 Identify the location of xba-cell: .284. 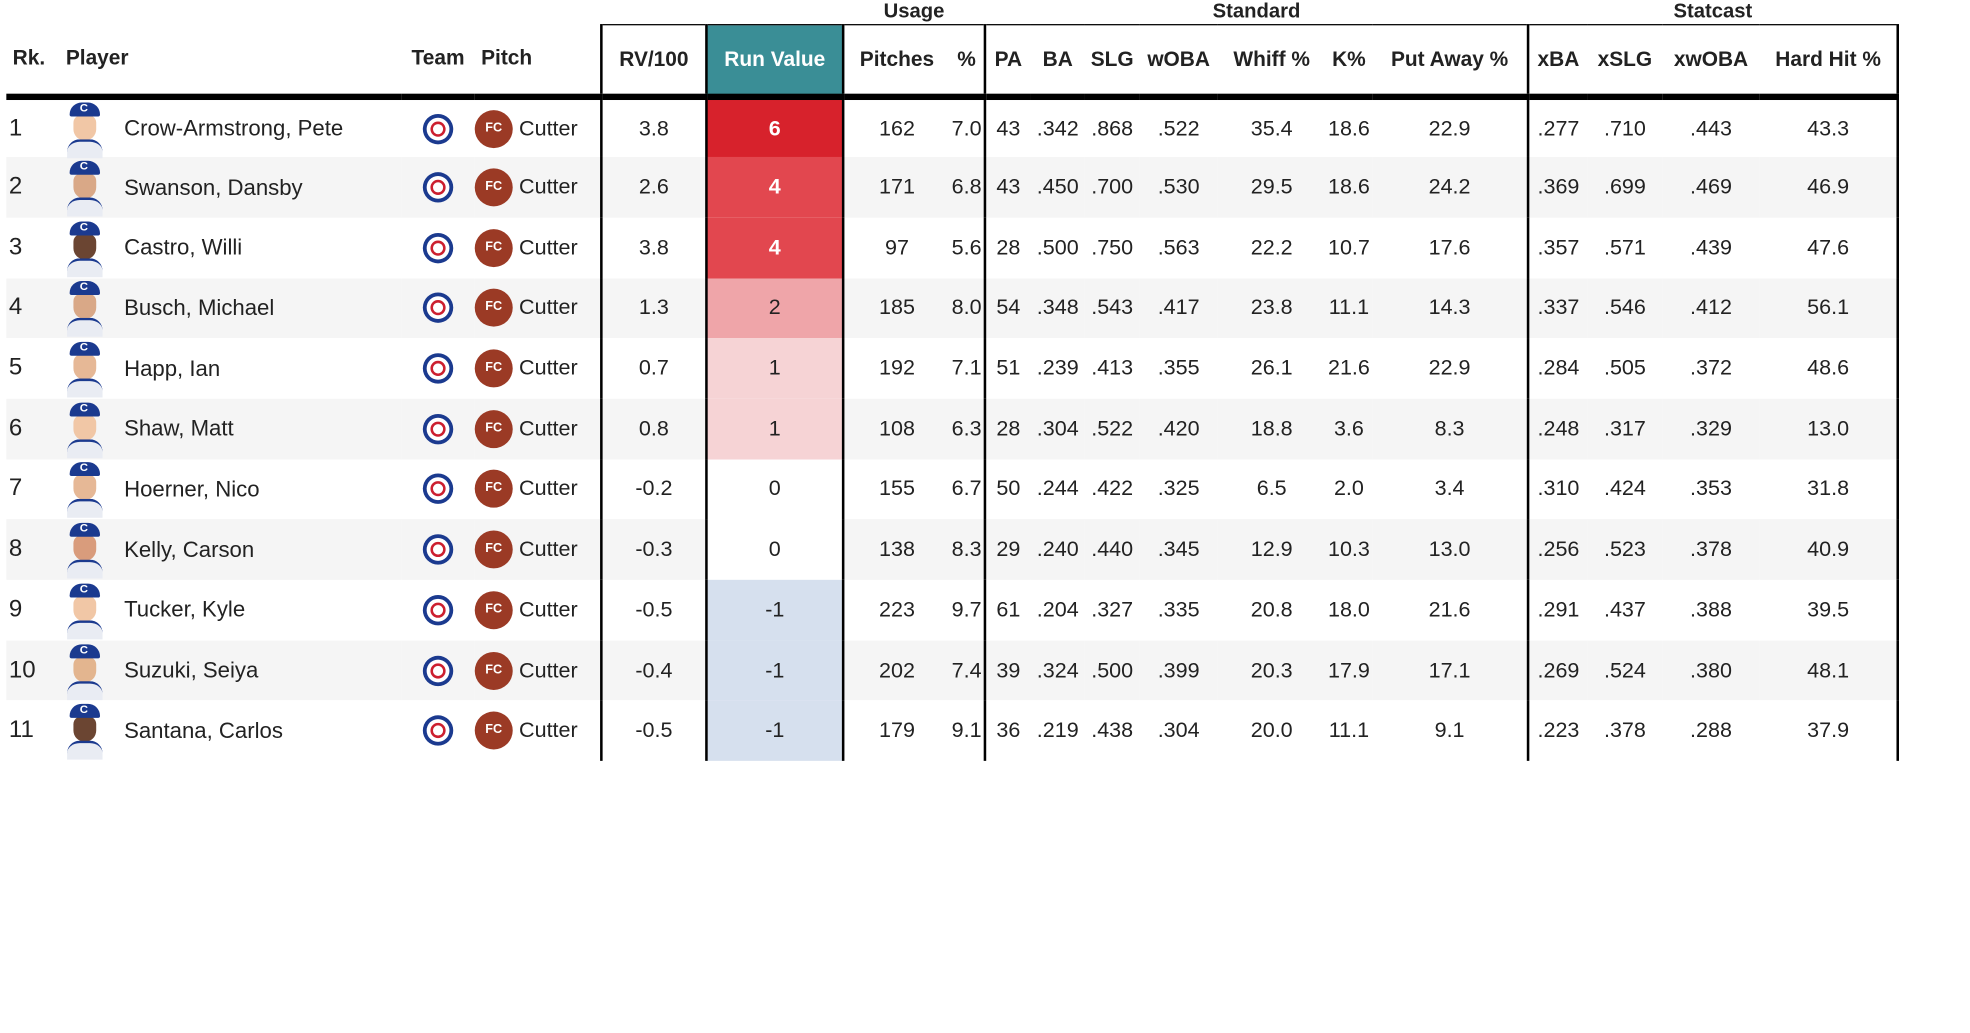
(1557, 368).